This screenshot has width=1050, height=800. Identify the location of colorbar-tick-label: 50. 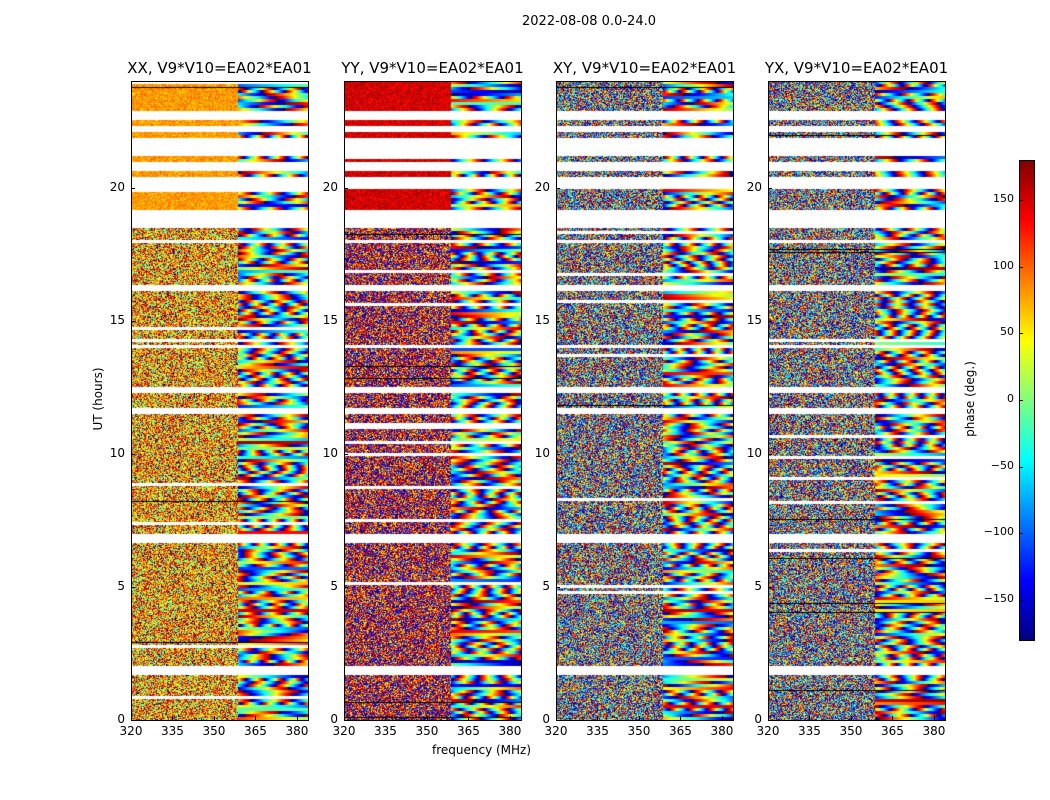
(1007, 332).